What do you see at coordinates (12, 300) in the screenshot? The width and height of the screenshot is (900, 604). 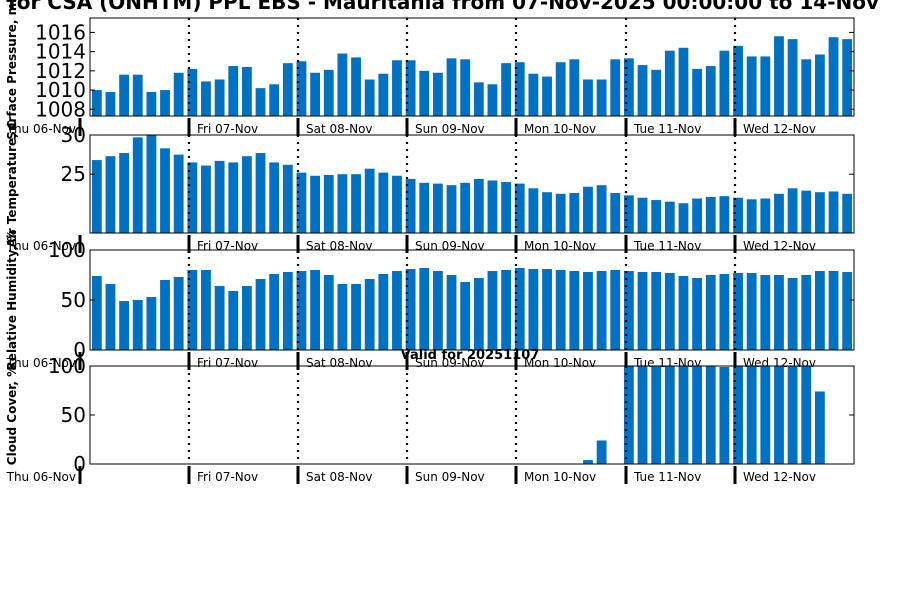 I see `ylabel: Relative Humidity, %` at bounding box center [12, 300].